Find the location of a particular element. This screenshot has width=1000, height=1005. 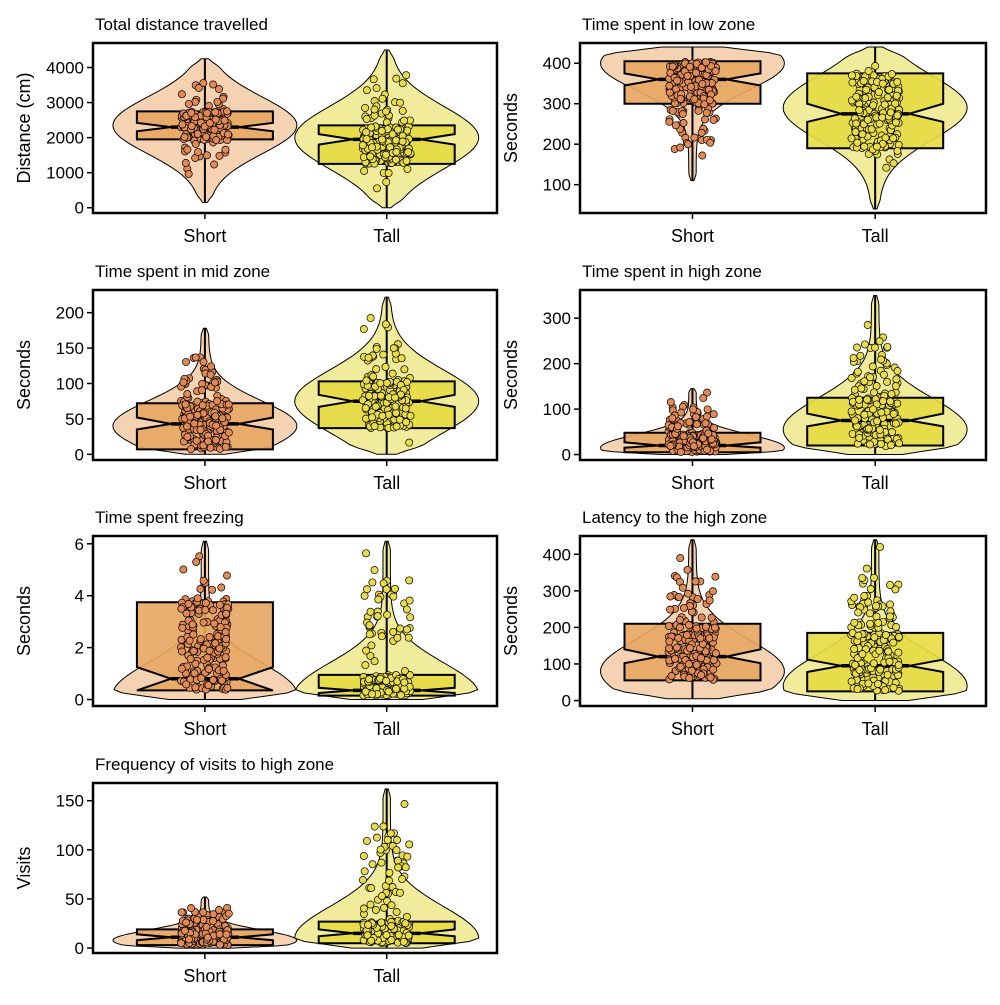

y-tick-label: 150 is located at coordinates (70, 348).